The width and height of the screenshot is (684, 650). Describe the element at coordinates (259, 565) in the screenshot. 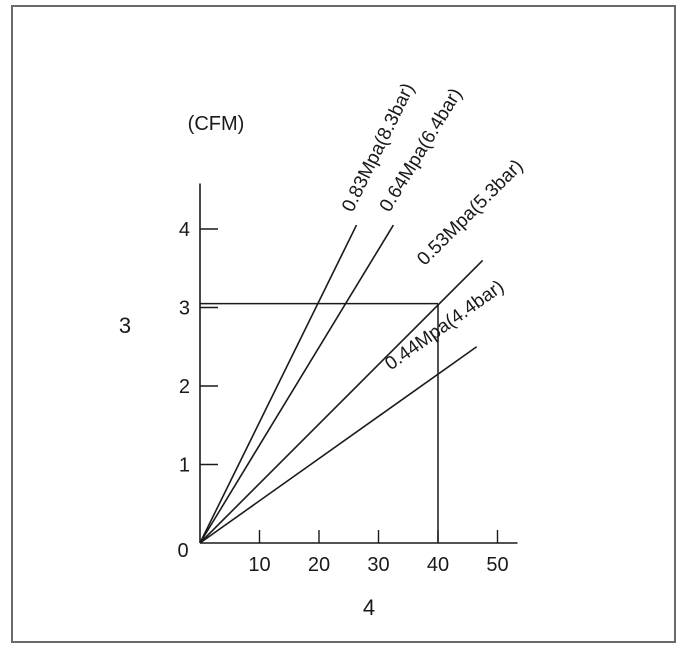

I see `x-tick-label: 10` at that location.